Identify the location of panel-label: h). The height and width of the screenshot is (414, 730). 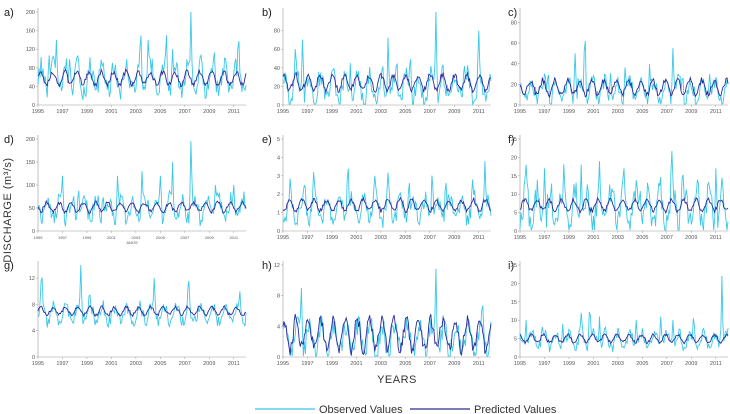
(267, 266).